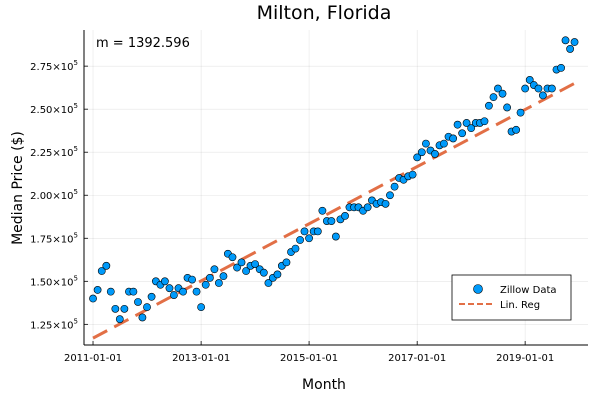 The image size is (600, 400). What do you see at coordinates (143, 43) in the screenshot?
I see `slope-annotation: m = 1392.596` at bounding box center [143, 43].